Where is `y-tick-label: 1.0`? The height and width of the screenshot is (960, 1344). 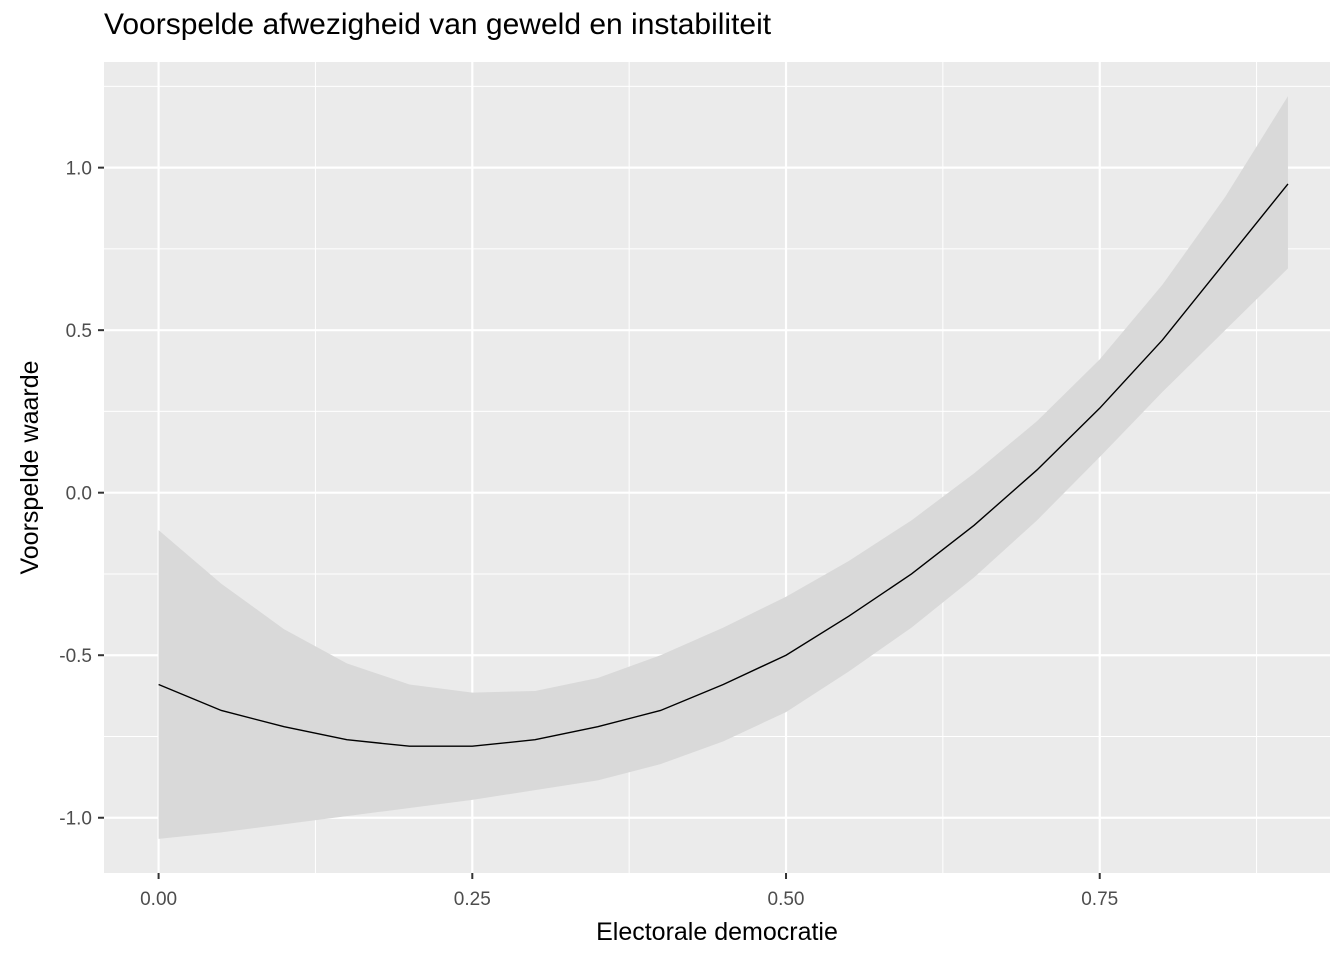
y-tick-label: 1.0 is located at coordinates (79, 169).